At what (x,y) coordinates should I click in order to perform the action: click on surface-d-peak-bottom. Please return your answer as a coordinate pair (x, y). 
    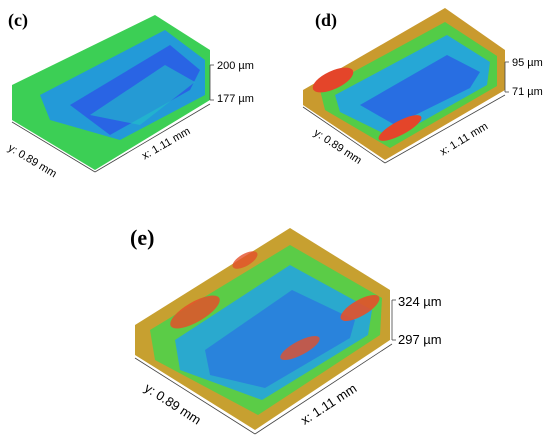
    Looking at the image, I should click on (400, 128).